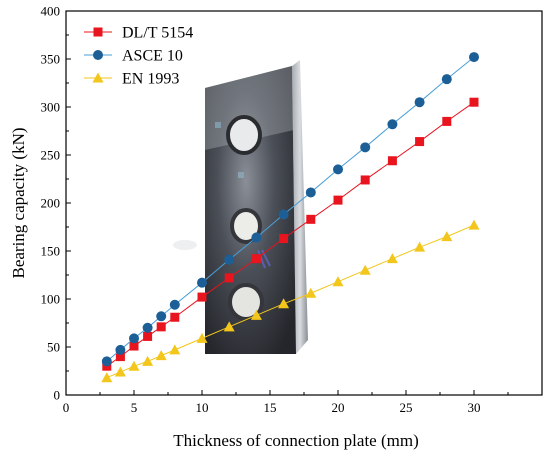 The width and height of the screenshot is (550, 461). What do you see at coordinates (270, 407) in the screenshot?
I see `x-tick-label: 15` at bounding box center [270, 407].